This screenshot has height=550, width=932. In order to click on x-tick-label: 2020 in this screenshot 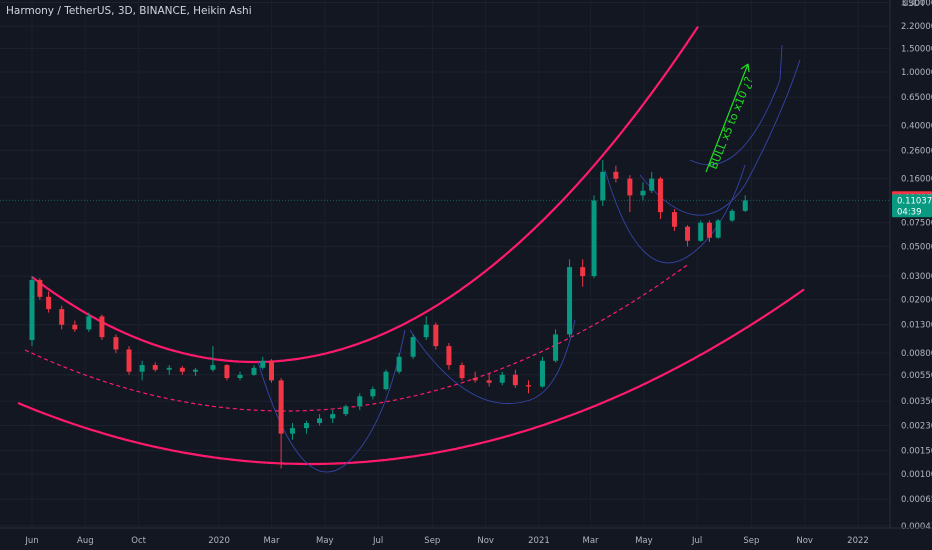, I will do `click(219, 541)`.